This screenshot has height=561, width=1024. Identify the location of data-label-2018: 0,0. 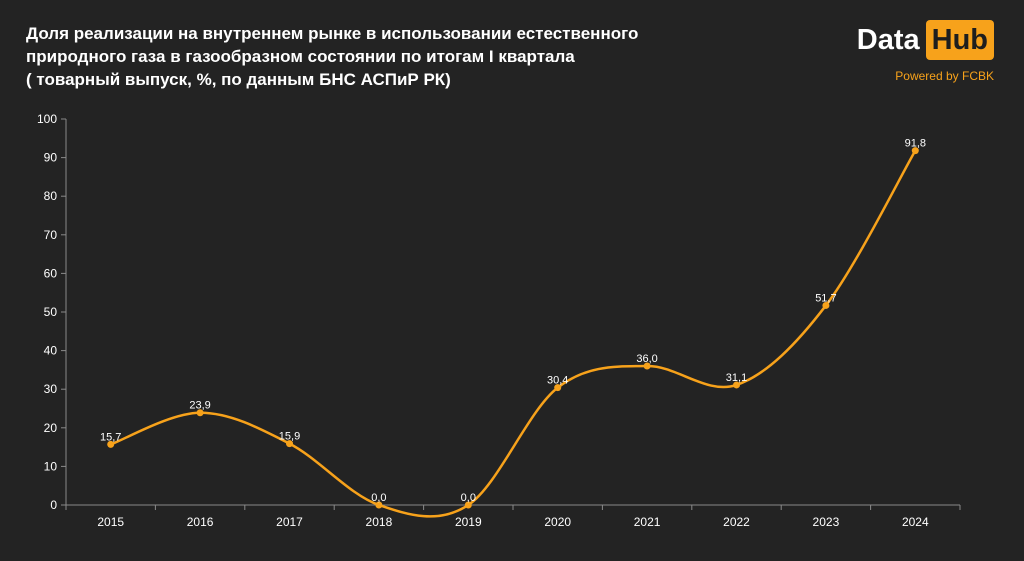
(378, 498).